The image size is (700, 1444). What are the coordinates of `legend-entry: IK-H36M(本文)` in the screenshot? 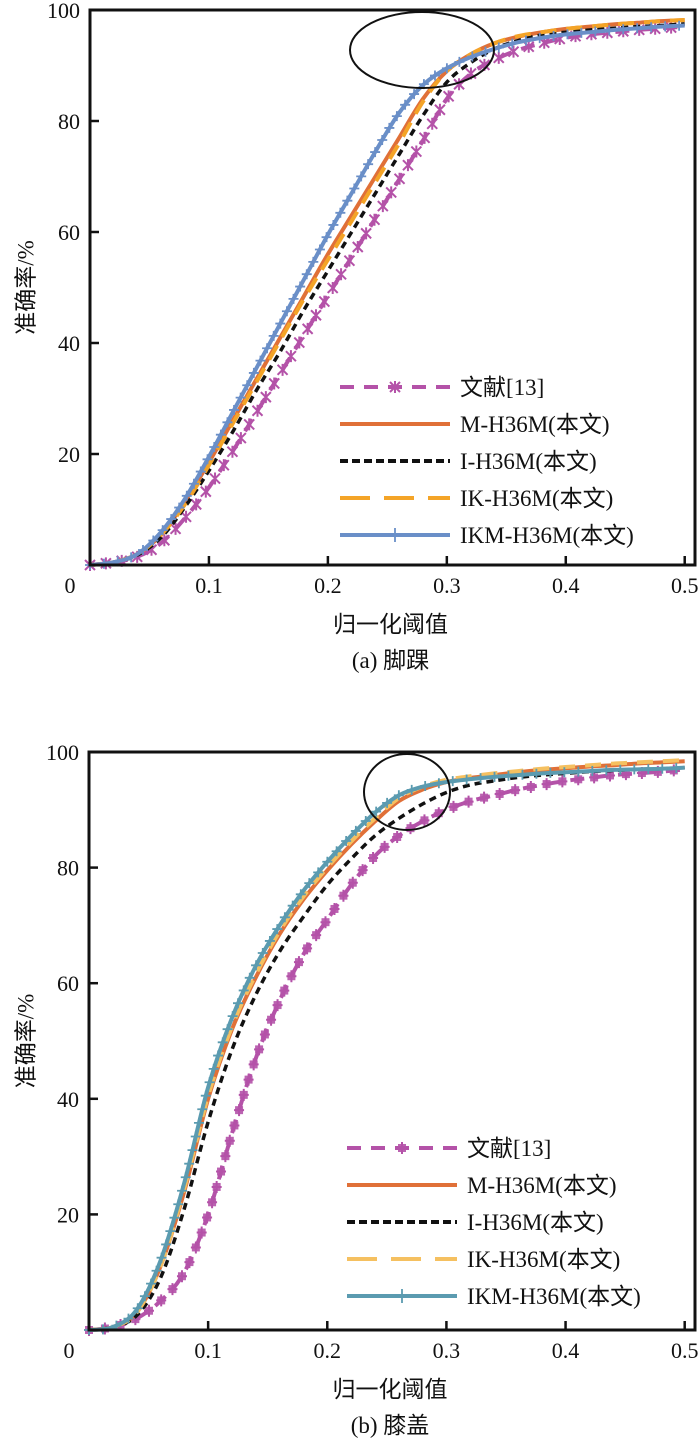 It's located at (483, 1259).